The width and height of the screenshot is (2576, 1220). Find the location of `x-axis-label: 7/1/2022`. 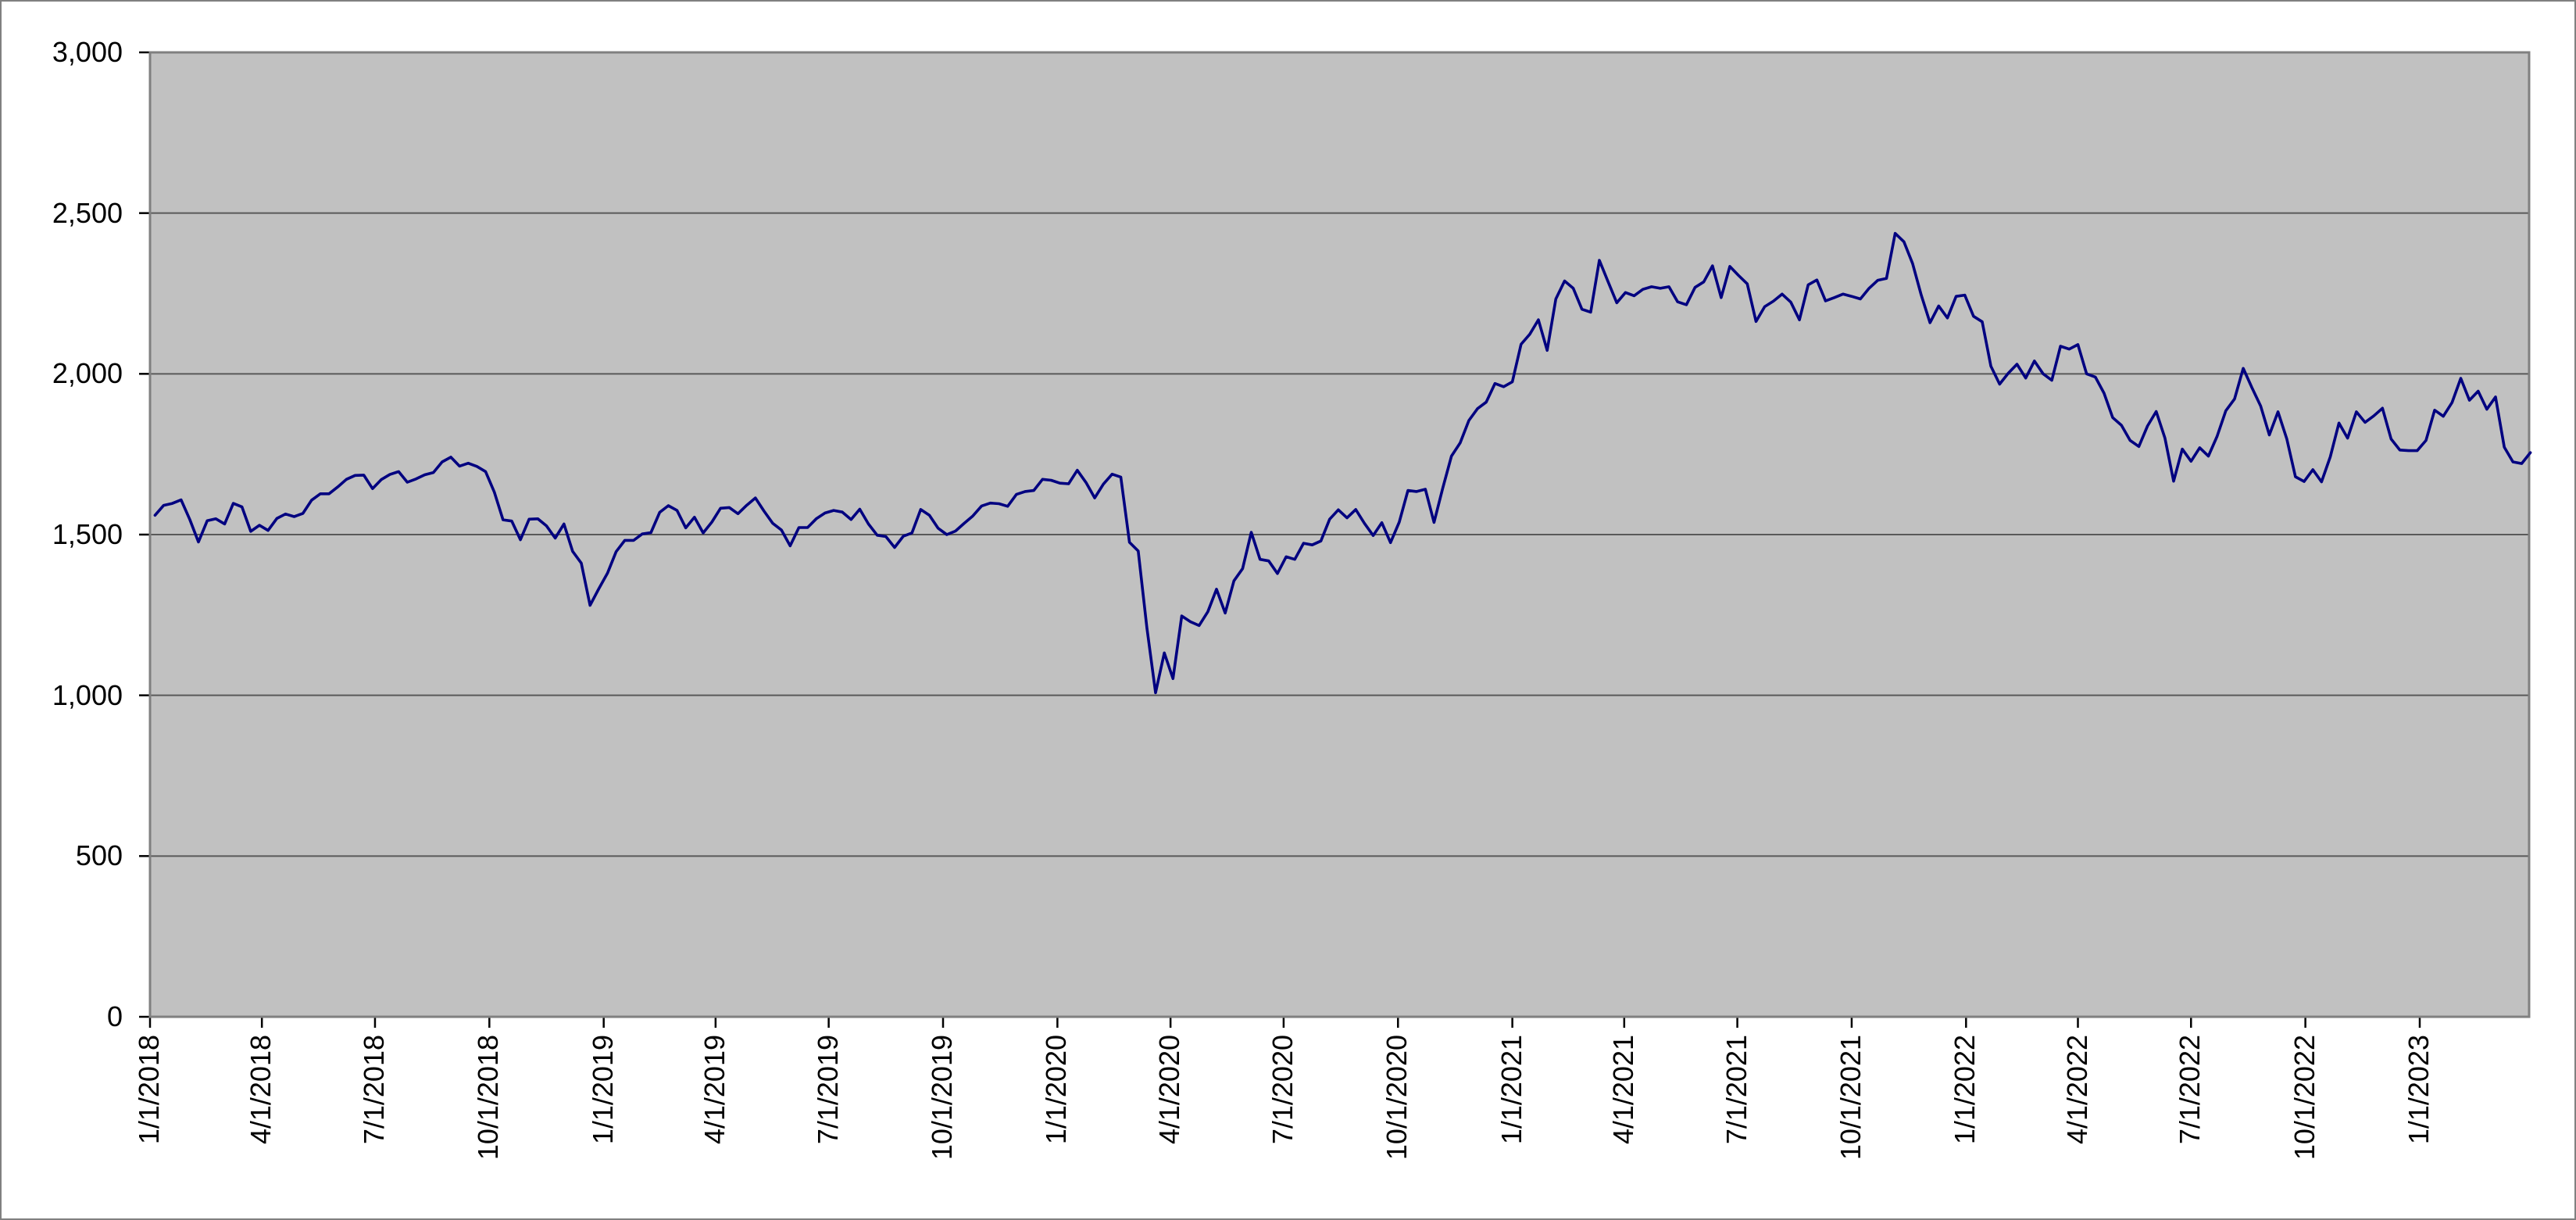

x-axis-label: 7/1/2022 is located at coordinates (2190, 1090).